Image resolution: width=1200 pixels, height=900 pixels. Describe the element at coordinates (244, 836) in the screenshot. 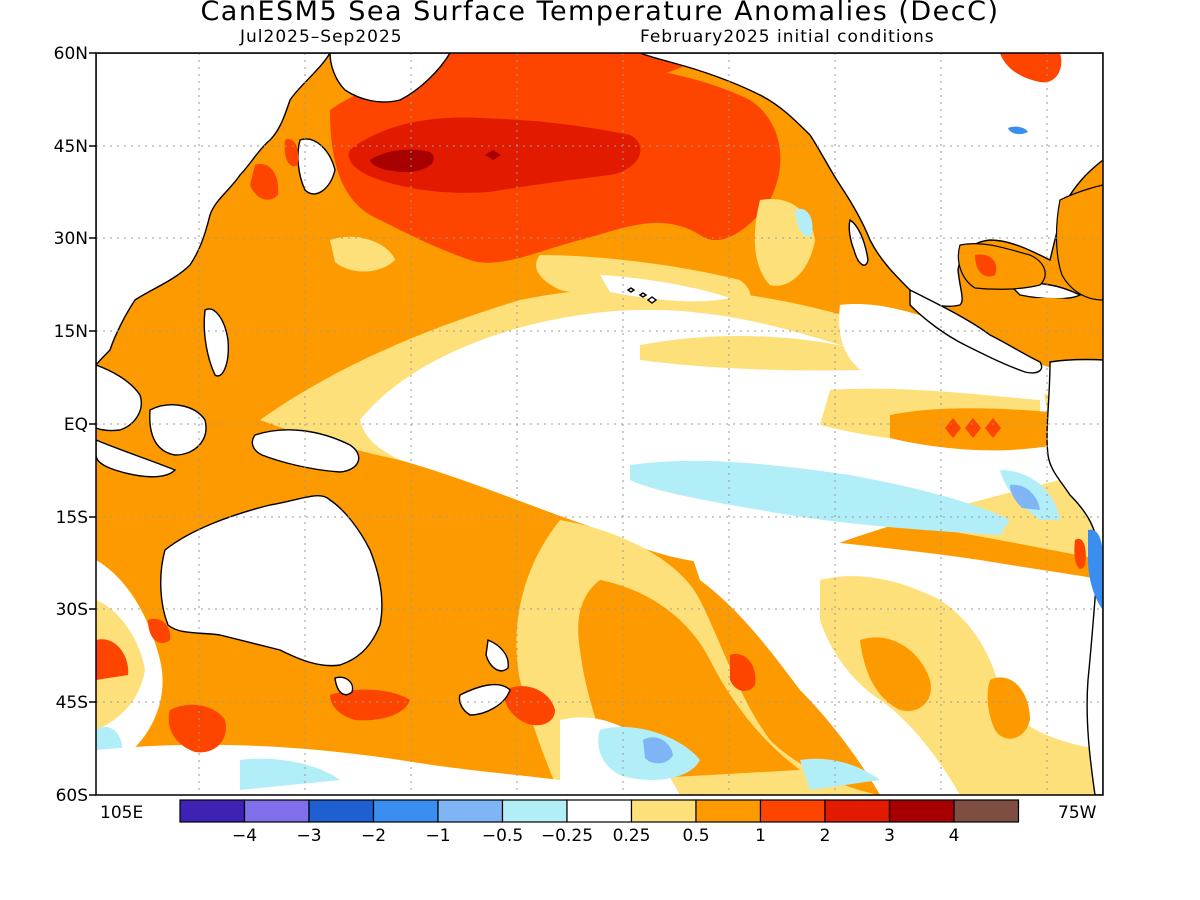

I see `colorbar-tick-label: −4` at that location.